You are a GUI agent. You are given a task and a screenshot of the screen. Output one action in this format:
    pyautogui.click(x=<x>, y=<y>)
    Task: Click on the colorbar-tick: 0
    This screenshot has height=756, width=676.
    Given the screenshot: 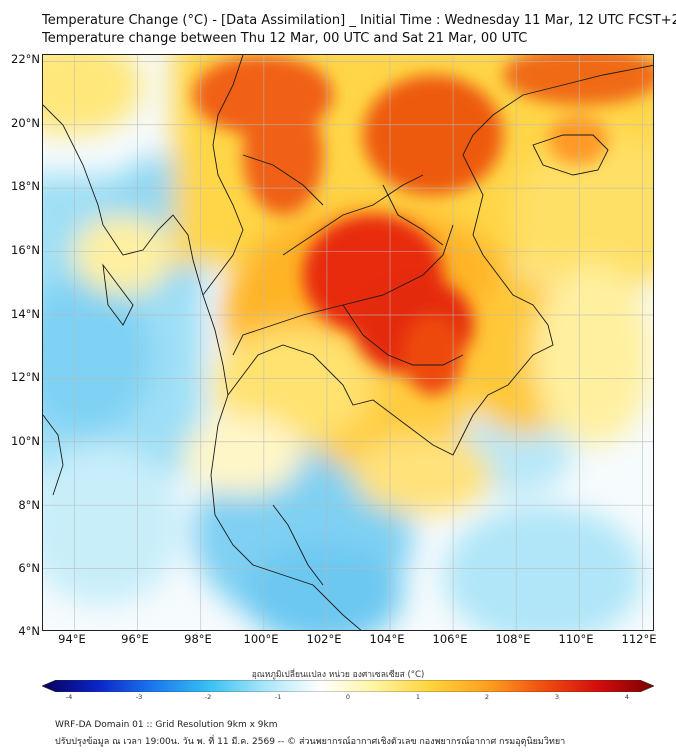 What is the action you would take?
    pyautogui.click(x=348, y=697)
    